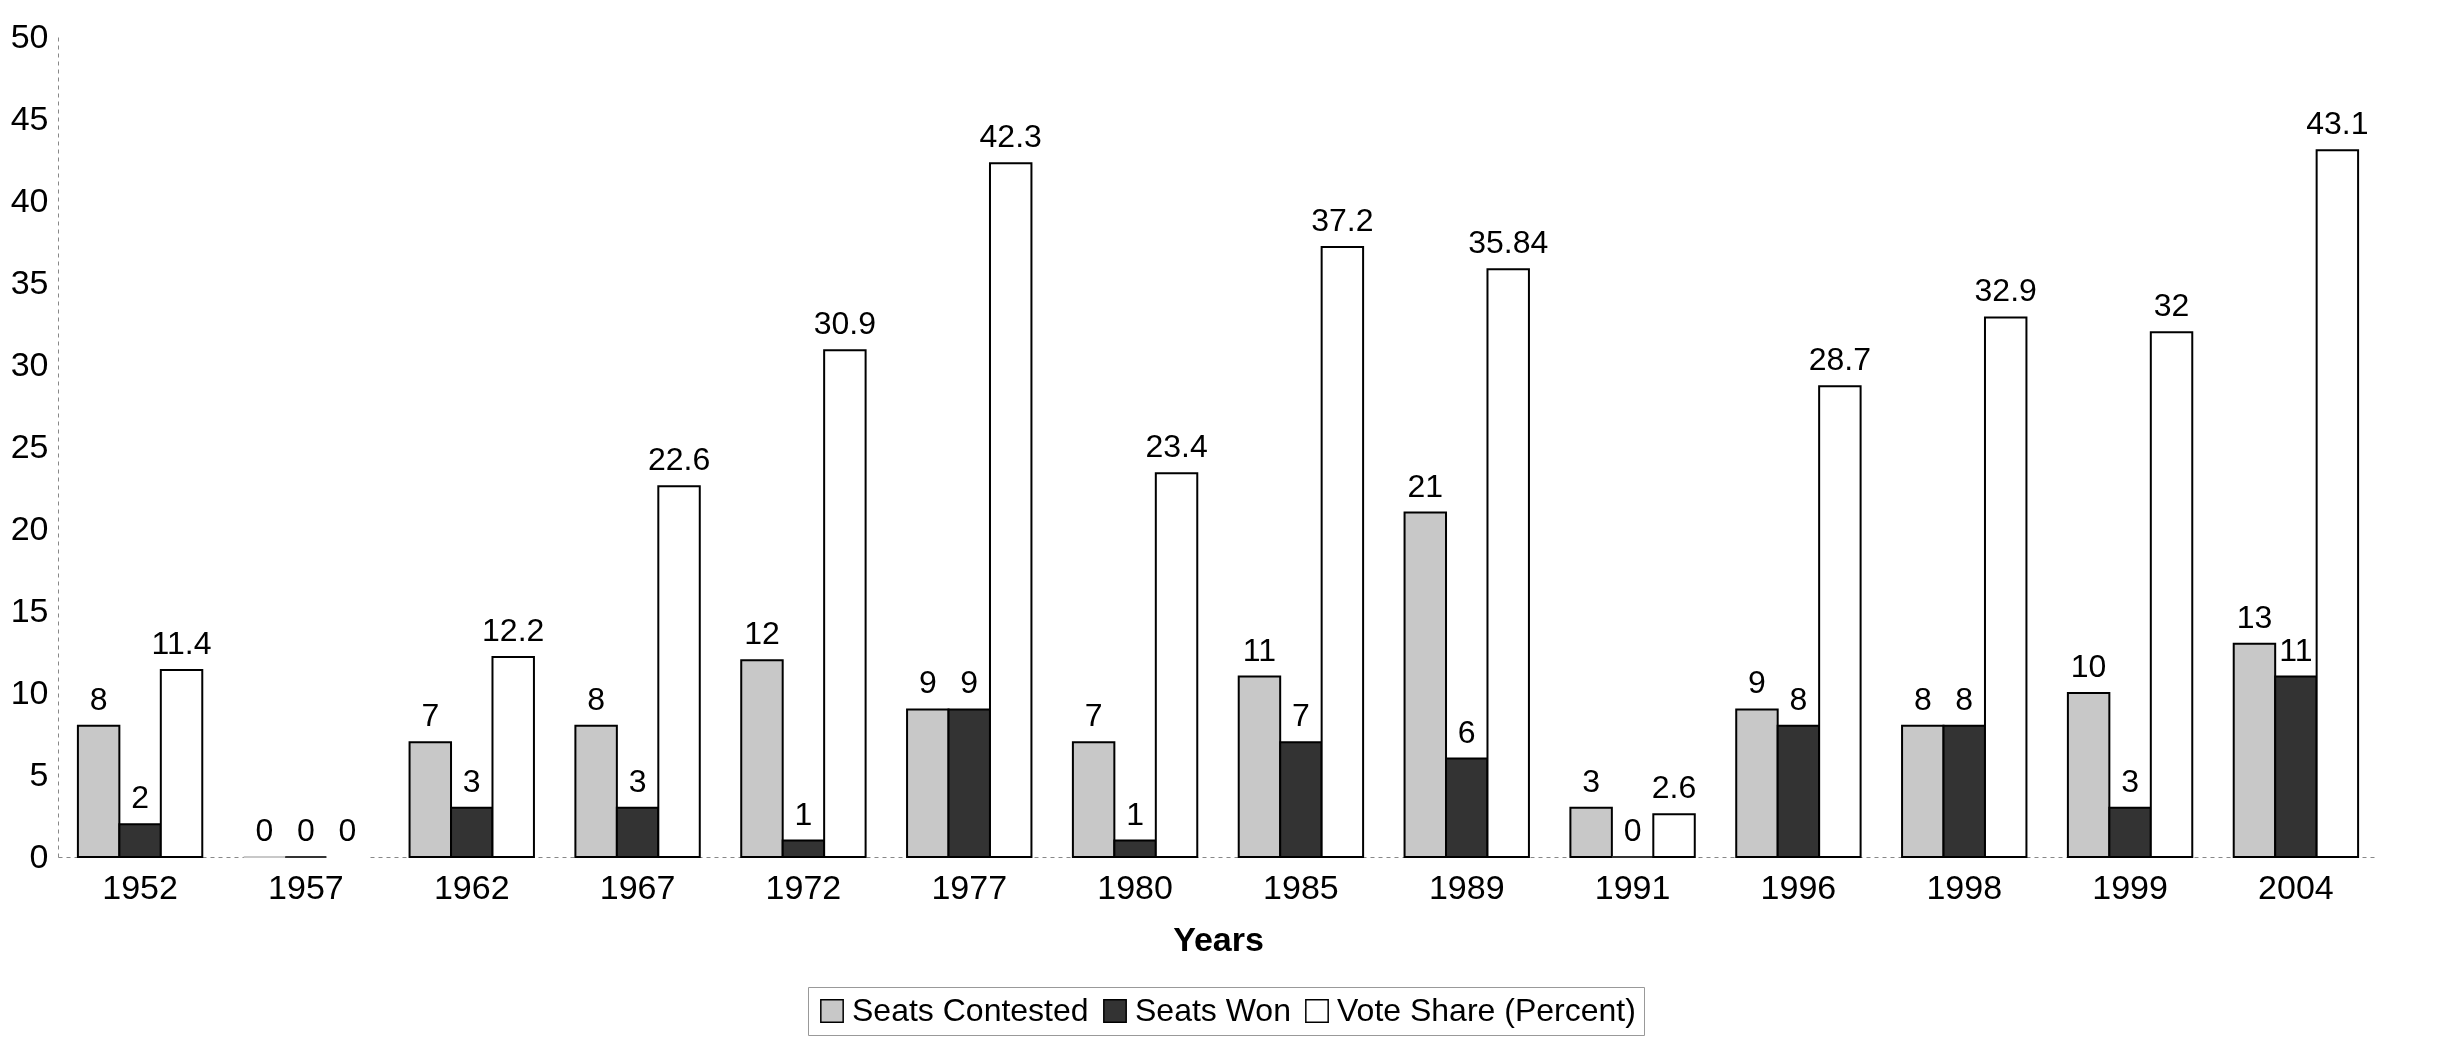 This screenshot has width=2462, height=1045. I want to click on y-tick-label: 35, so click(29, 281).